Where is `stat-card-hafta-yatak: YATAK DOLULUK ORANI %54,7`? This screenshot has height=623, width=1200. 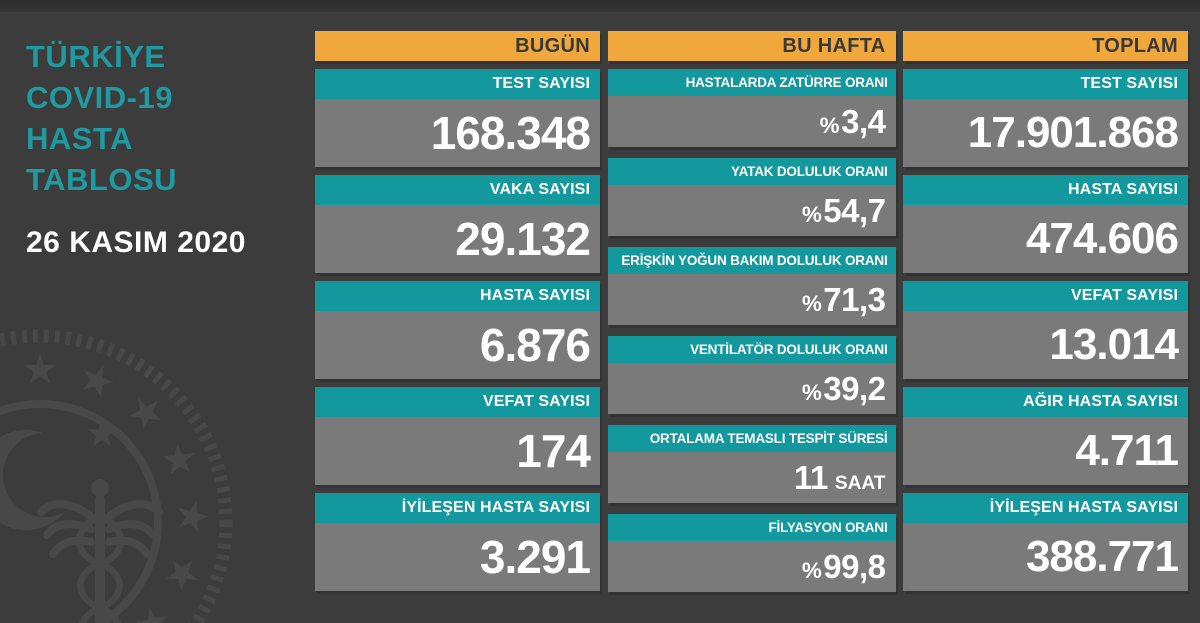 stat-card-hafta-yatak: YATAK DOLULUK ORANI %54,7 is located at coordinates (751, 197).